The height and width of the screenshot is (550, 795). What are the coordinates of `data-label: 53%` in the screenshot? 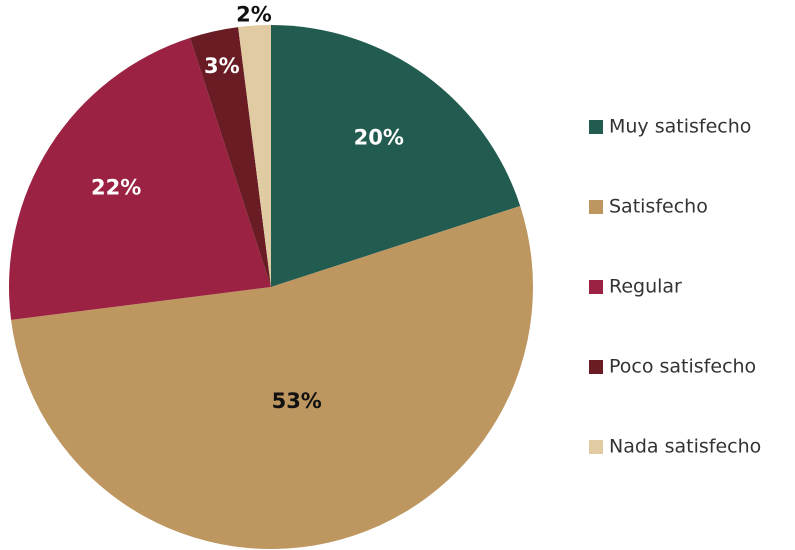 It's located at (297, 401).